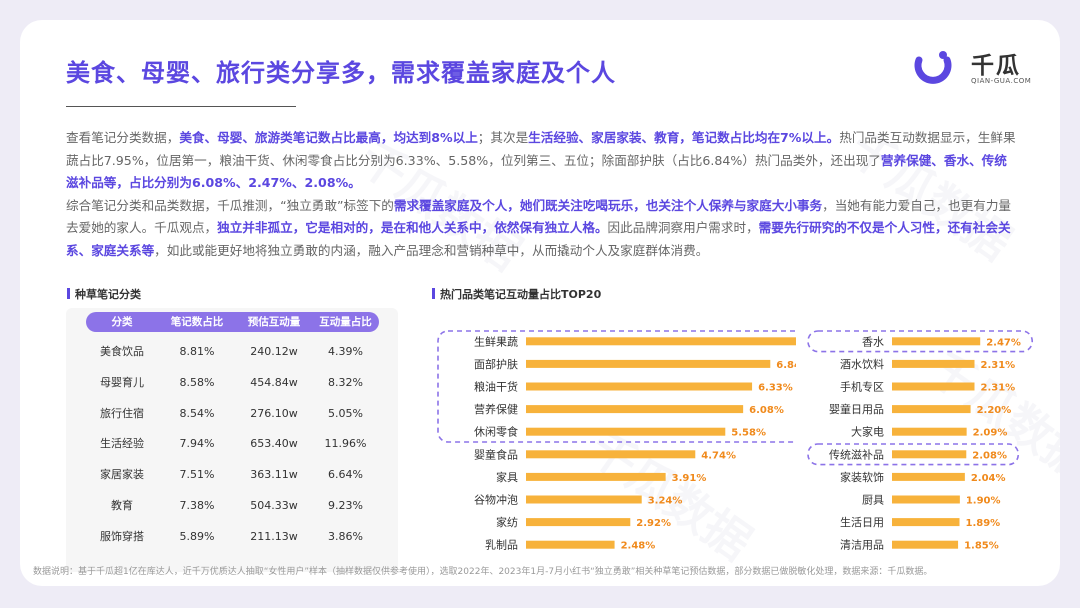  What do you see at coordinates (638, 546) in the screenshot?
I see `chart-left-value-label: 2.48%` at bounding box center [638, 546].